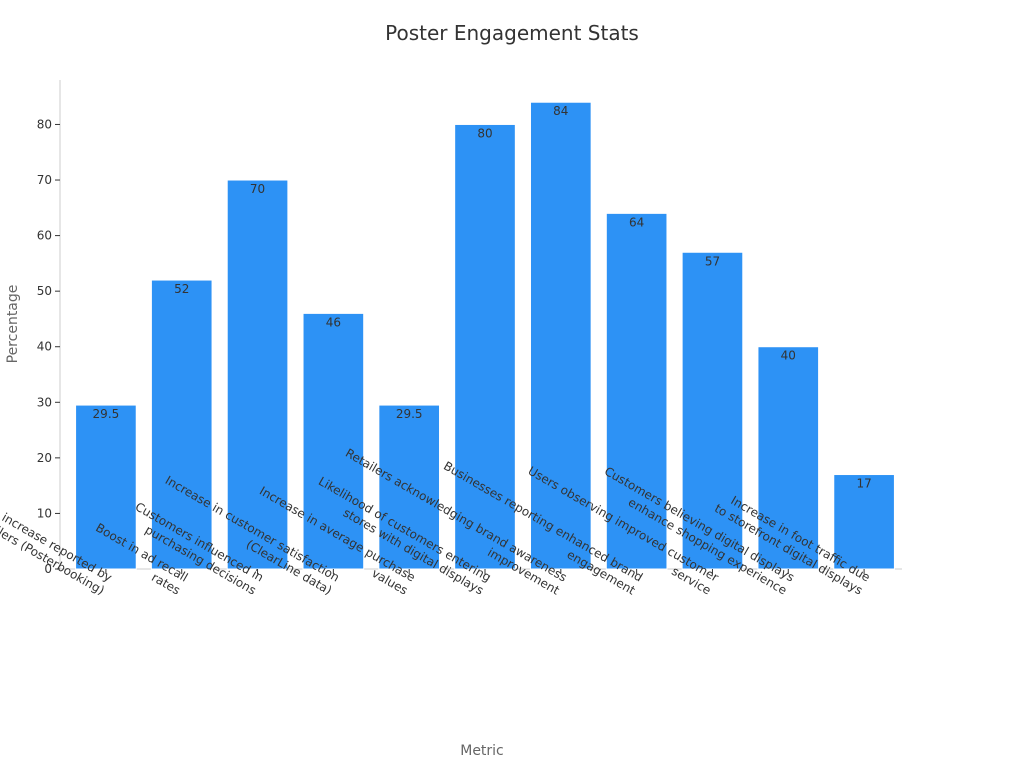  What do you see at coordinates (44, 291) in the screenshot?
I see `y-tick-label: 50` at bounding box center [44, 291].